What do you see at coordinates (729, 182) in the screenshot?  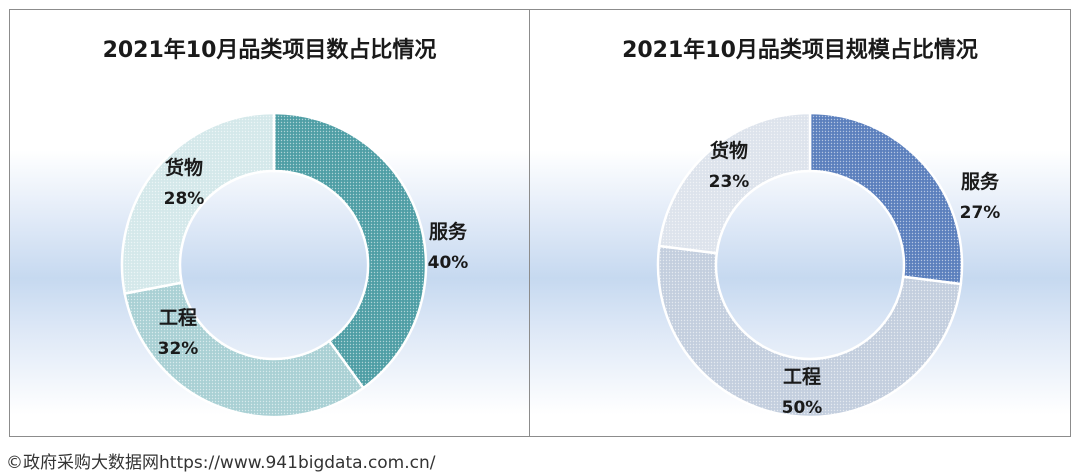 I see `slice-percent-label: 23%` at bounding box center [729, 182].